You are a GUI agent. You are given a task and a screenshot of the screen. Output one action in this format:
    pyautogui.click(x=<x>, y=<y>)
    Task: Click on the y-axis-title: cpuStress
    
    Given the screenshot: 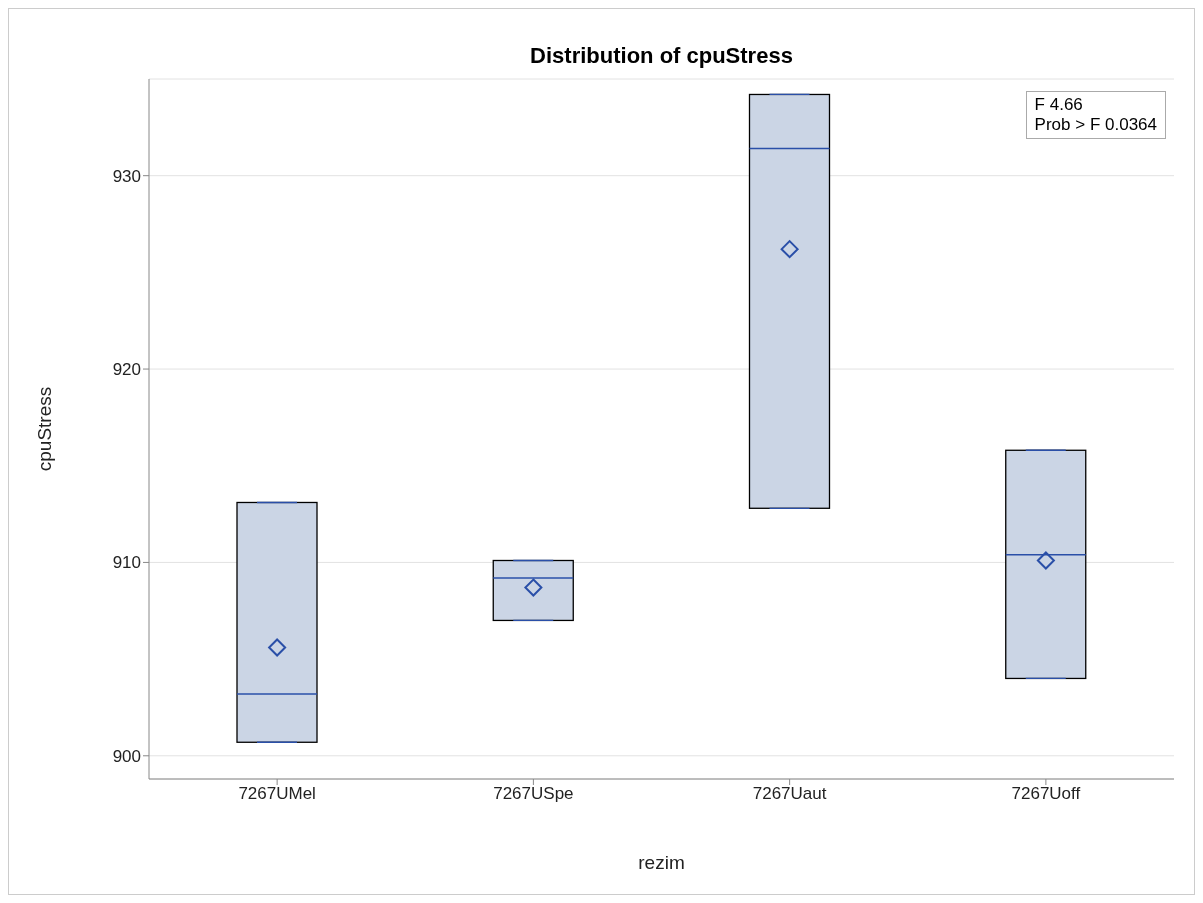 What is the action you would take?
    pyautogui.click(x=44, y=429)
    